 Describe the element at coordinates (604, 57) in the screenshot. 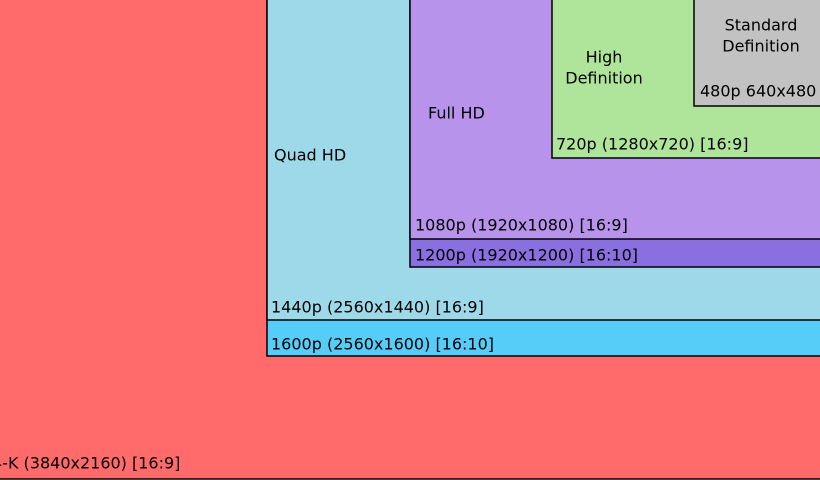

I see `format-name: High` at that location.